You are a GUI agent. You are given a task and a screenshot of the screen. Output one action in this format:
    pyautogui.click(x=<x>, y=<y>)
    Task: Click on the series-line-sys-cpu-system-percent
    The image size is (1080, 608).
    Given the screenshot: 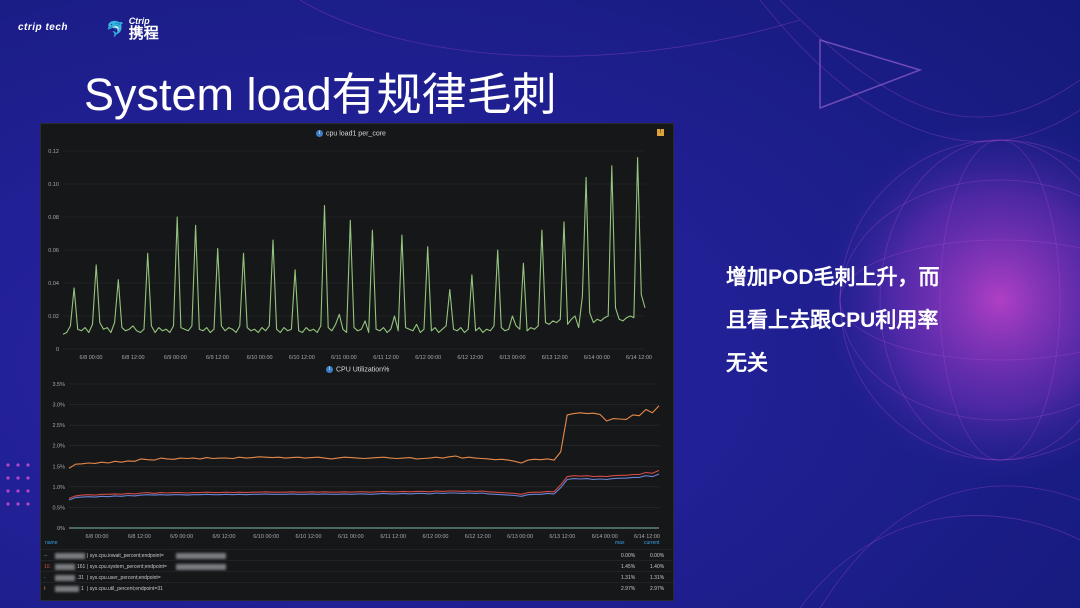 What is the action you would take?
    pyautogui.click(x=364, y=484)
    